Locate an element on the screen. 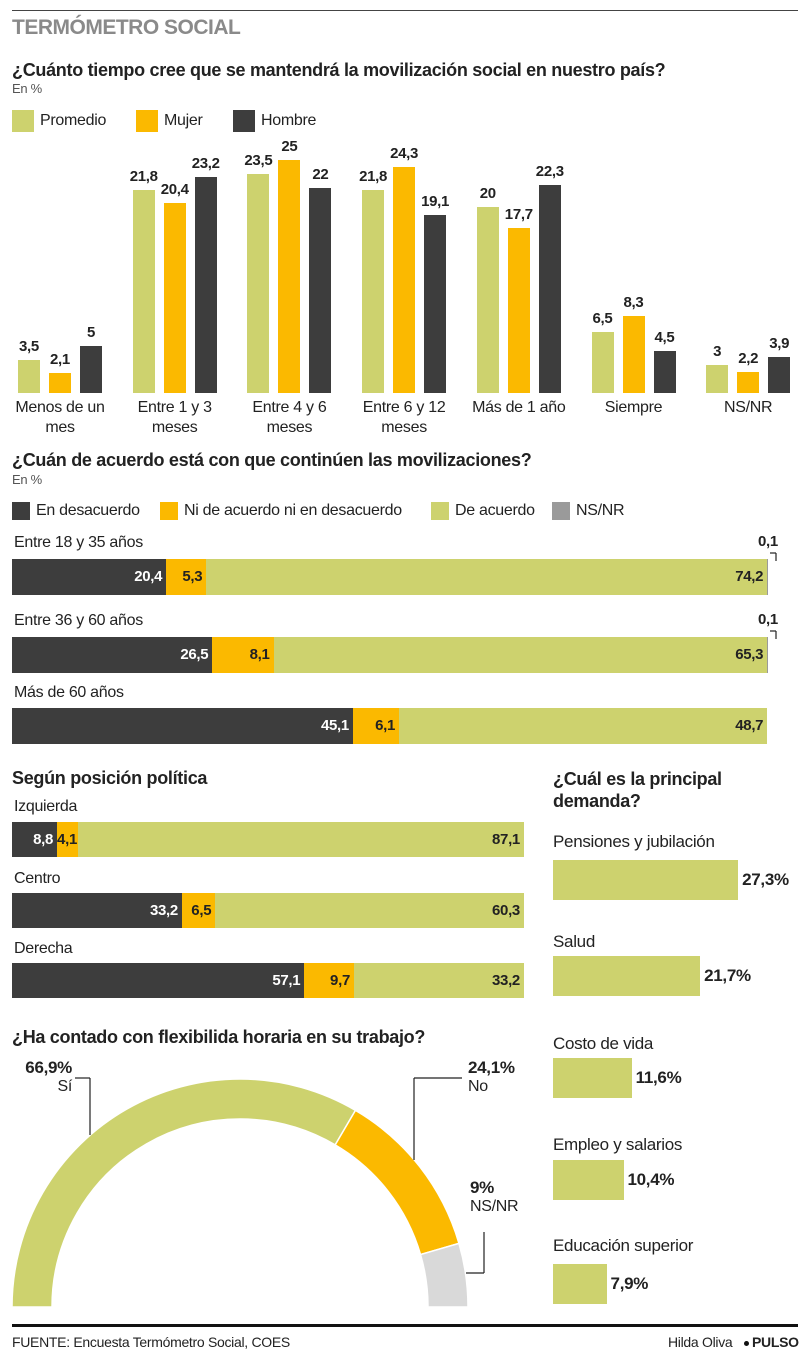  value-label: 65,3 is located at coordinates (749, 654).